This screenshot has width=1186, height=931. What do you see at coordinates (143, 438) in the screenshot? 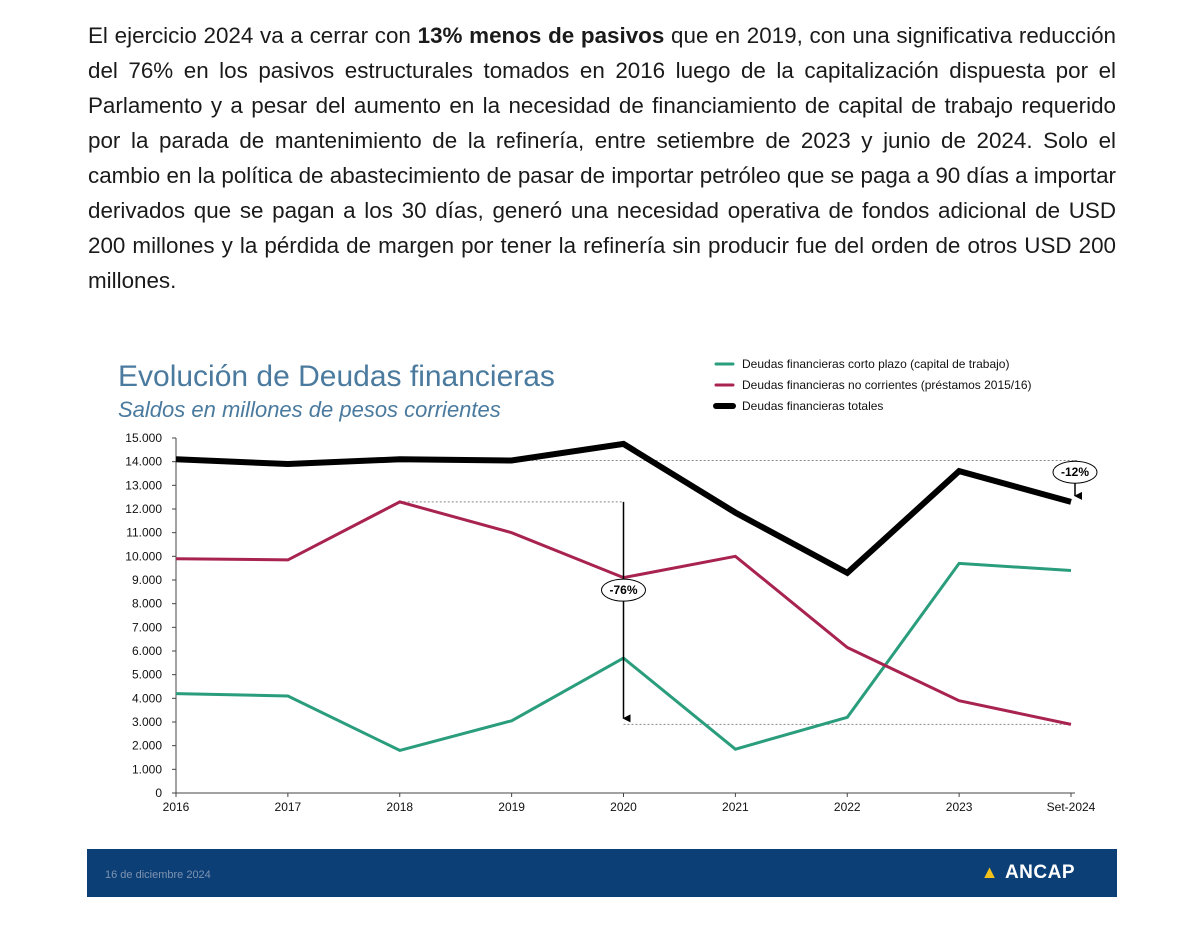
I see `y-tick-label: 15.000` at bounding box center [143, 438].